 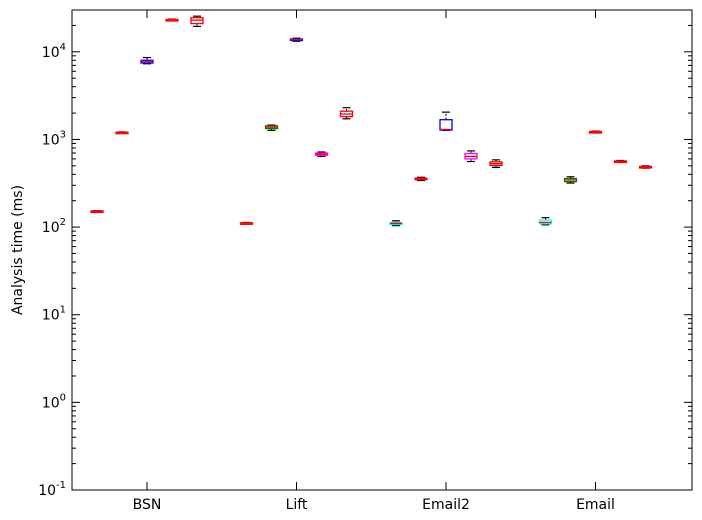 I want to click on box-body, so click(x=446, y=125).